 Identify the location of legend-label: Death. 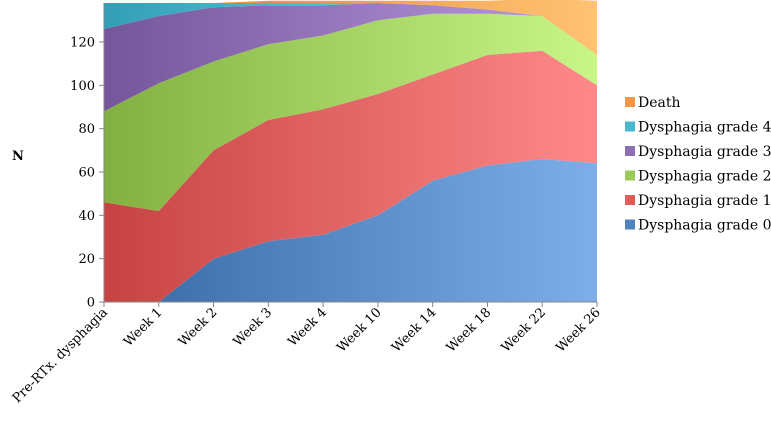
(659, 103).